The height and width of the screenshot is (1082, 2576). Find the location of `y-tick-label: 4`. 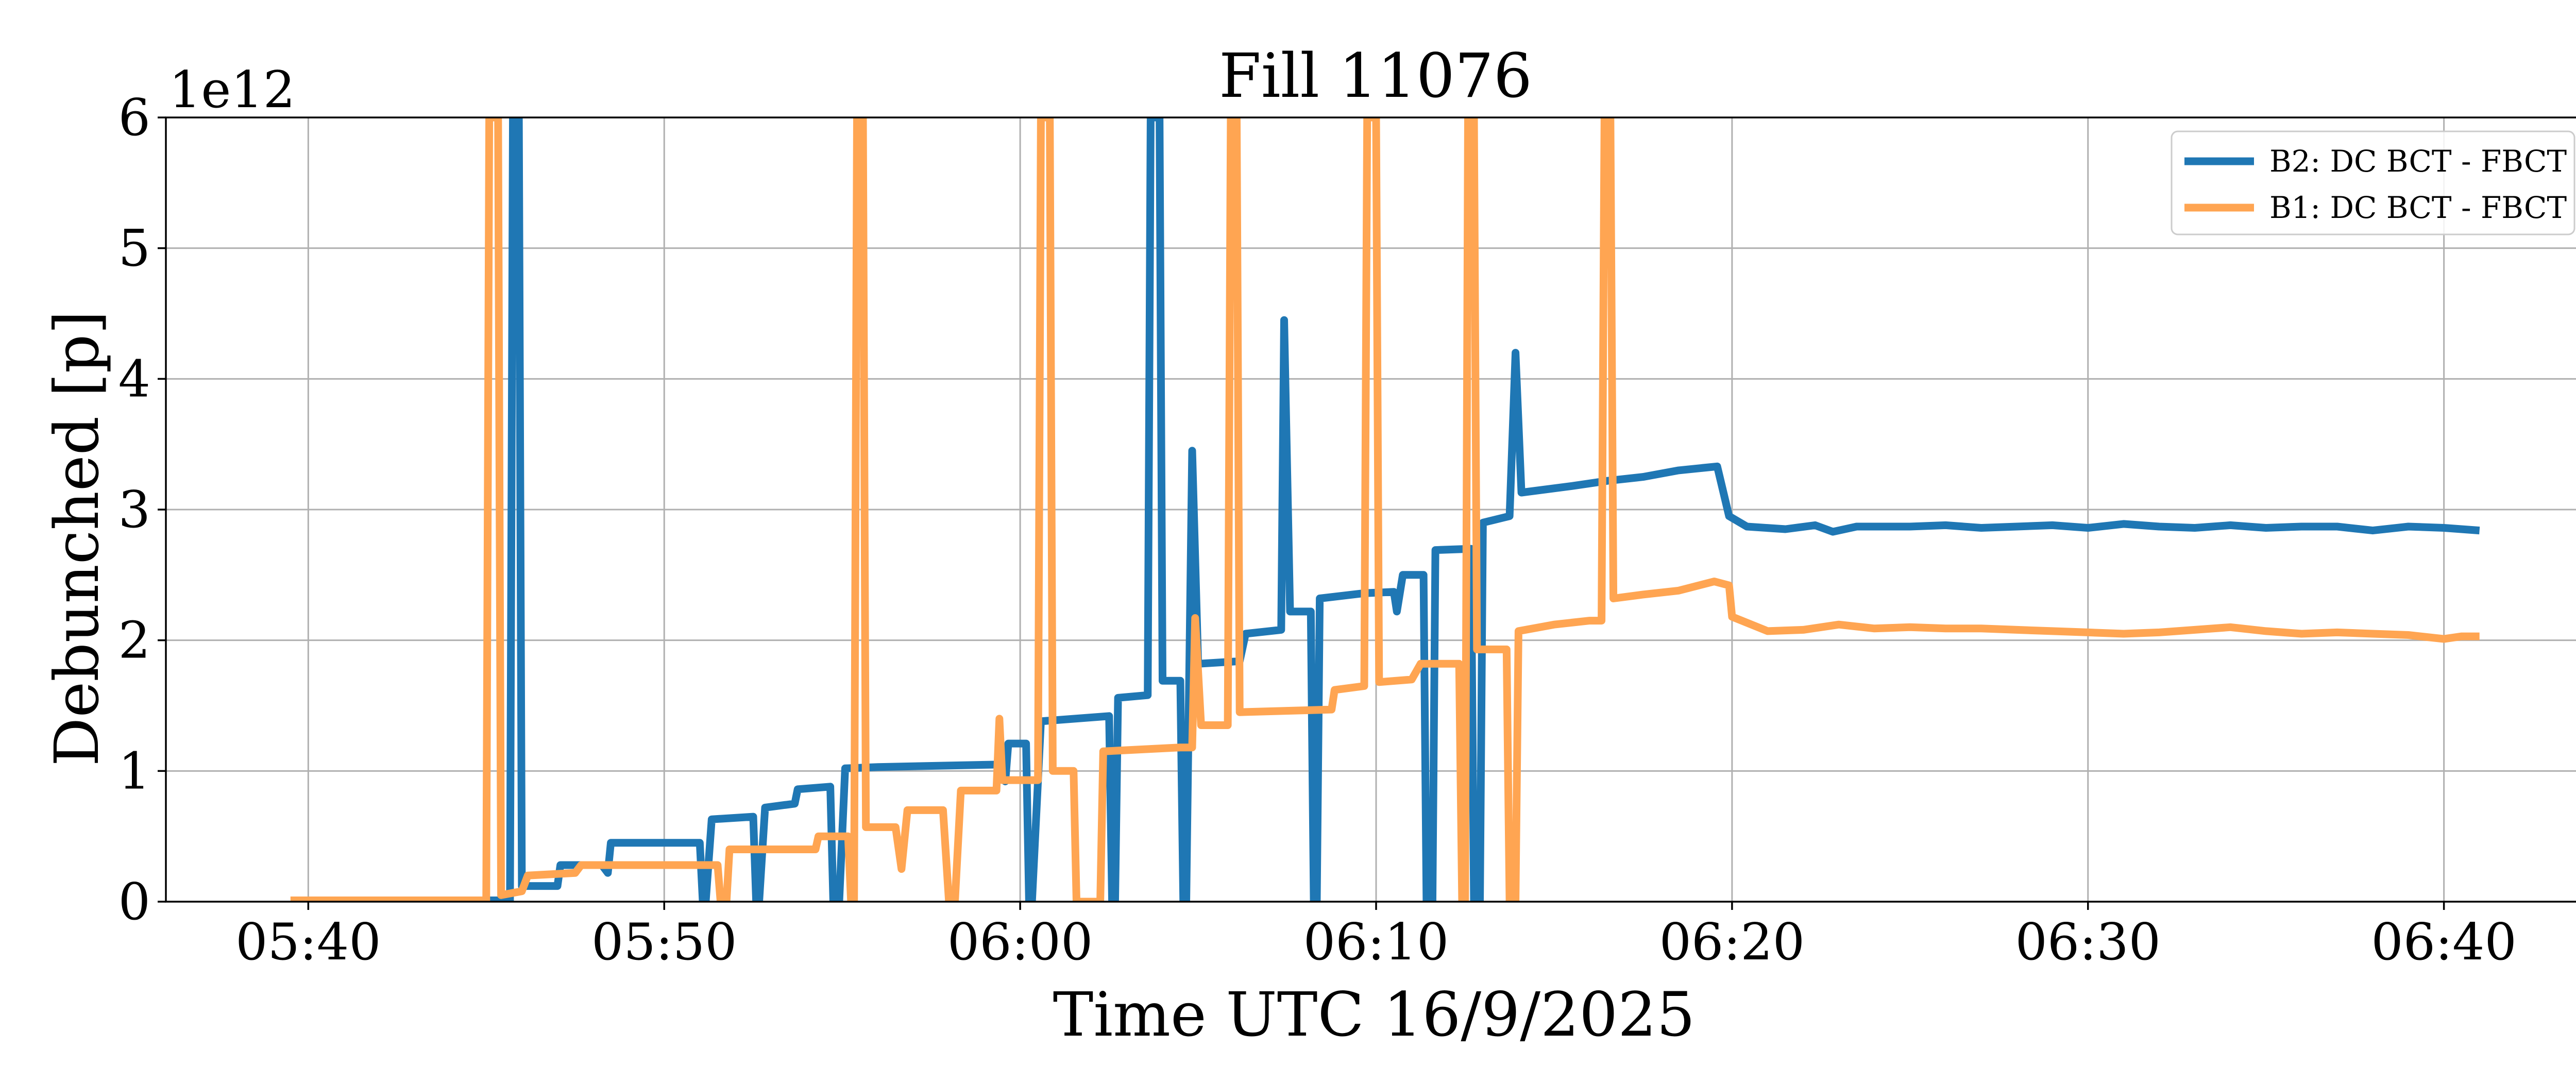

y-tick-label: 4 is located at coordinates (134, 379).